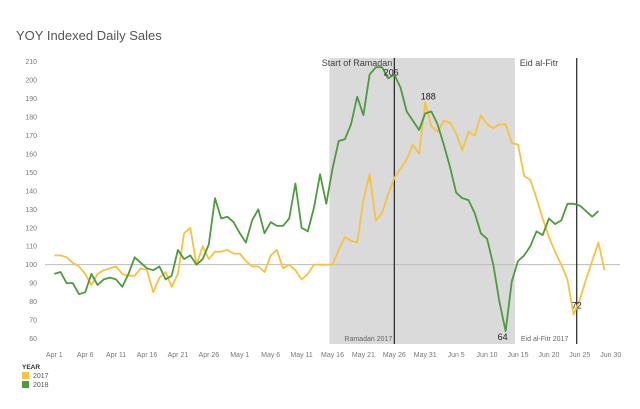 The height and width of the screenshot is (409, 640). I want to click on legend-entry: 2017, so click(41, 376).